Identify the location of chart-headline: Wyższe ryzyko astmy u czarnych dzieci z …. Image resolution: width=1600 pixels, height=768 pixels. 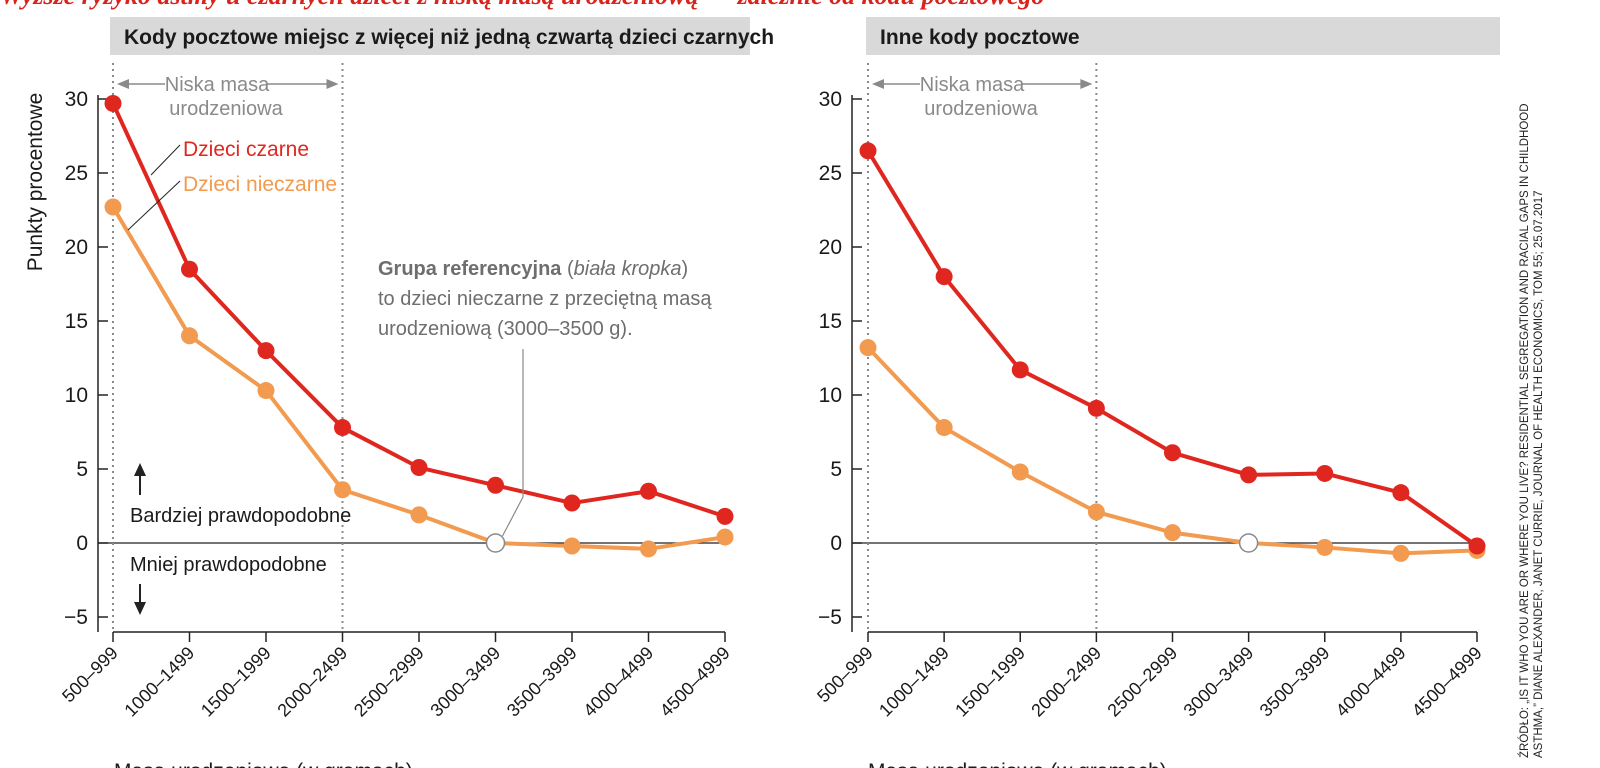
(522, 5).